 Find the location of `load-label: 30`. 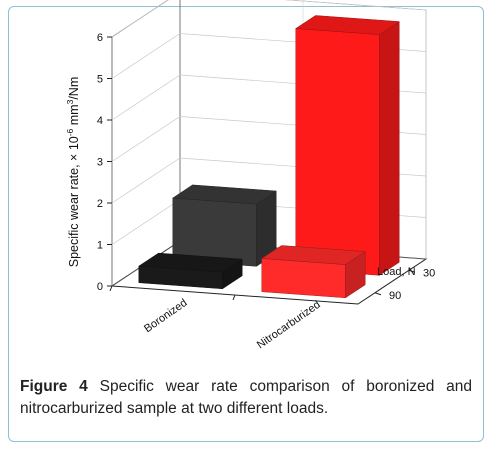

load-label: 30 is located at coordinates (429, 273).